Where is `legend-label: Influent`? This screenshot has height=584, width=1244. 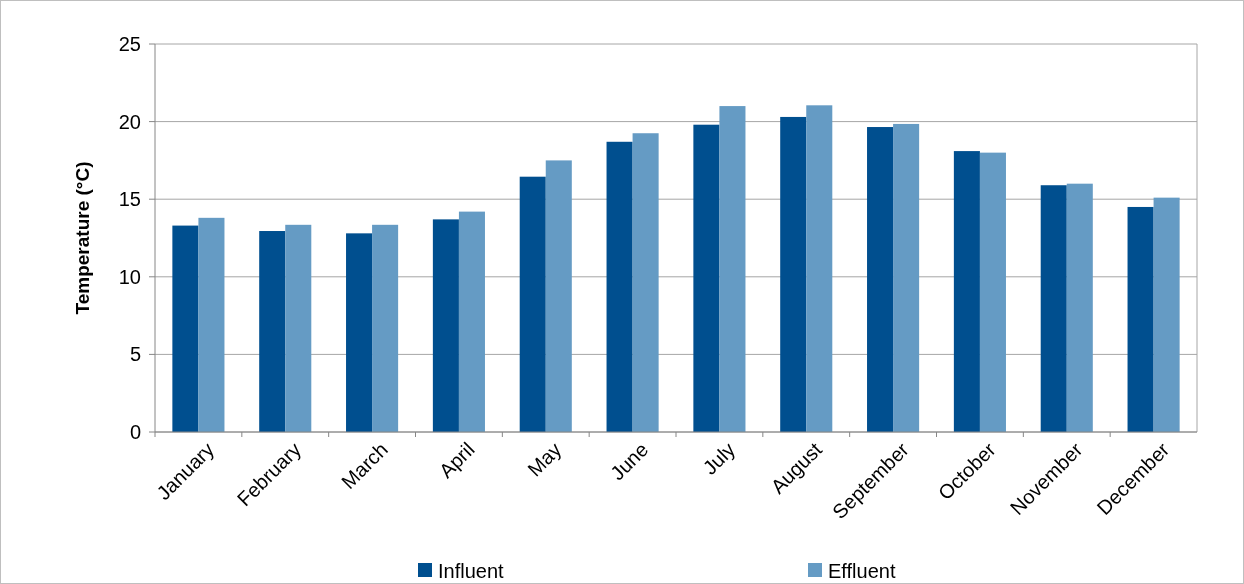 legend-label: Influent is located at coordinates (471, 571).